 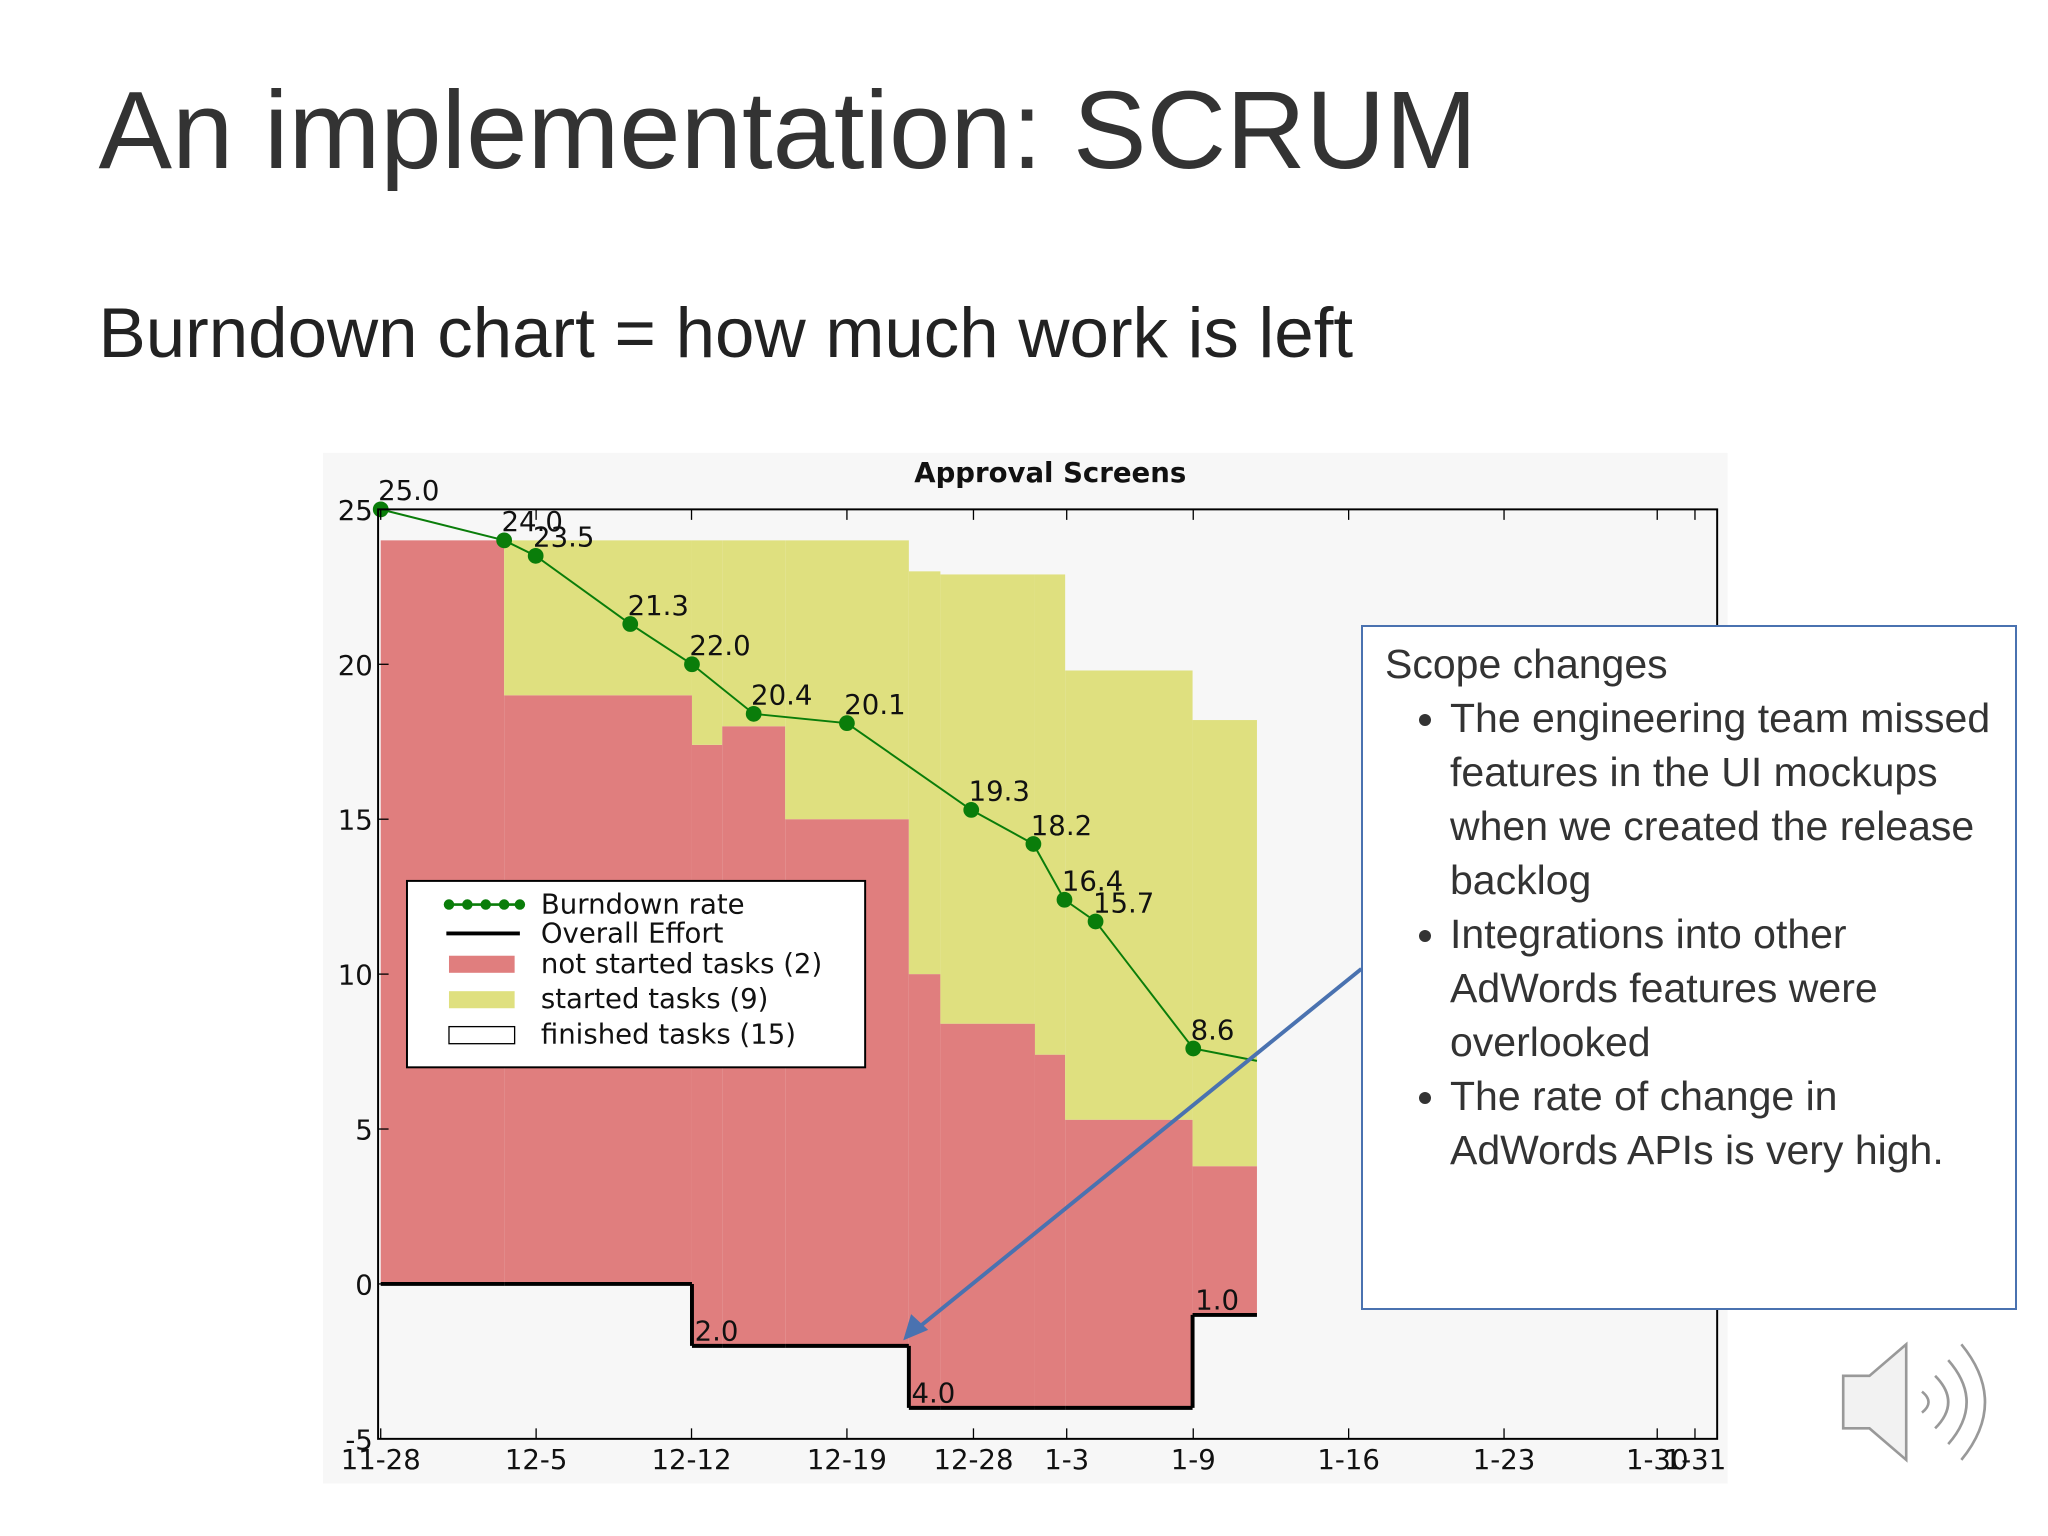 I want to click on arrow-head, so click(x=916, y=1327).